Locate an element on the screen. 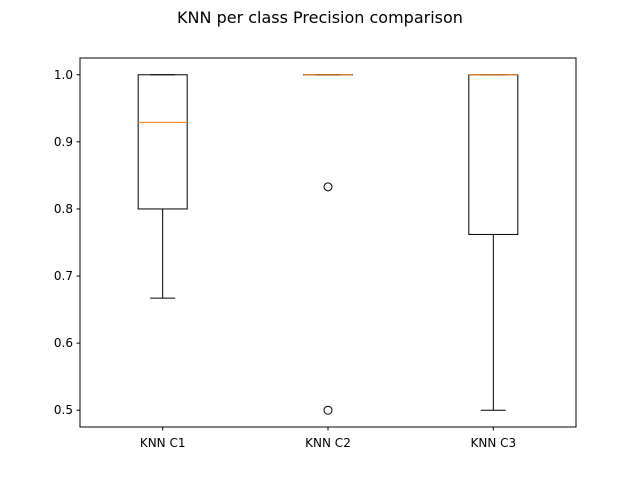 This screenshot has width=640, height=480. x-tick-label: KNN C2 is located at coordinates (328, 443).